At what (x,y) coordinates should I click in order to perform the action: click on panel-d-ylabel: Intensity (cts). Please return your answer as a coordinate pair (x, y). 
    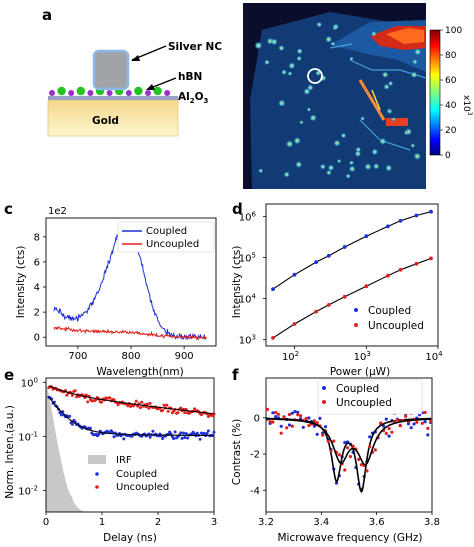
    Looking at the image, I should click on (237, 282).